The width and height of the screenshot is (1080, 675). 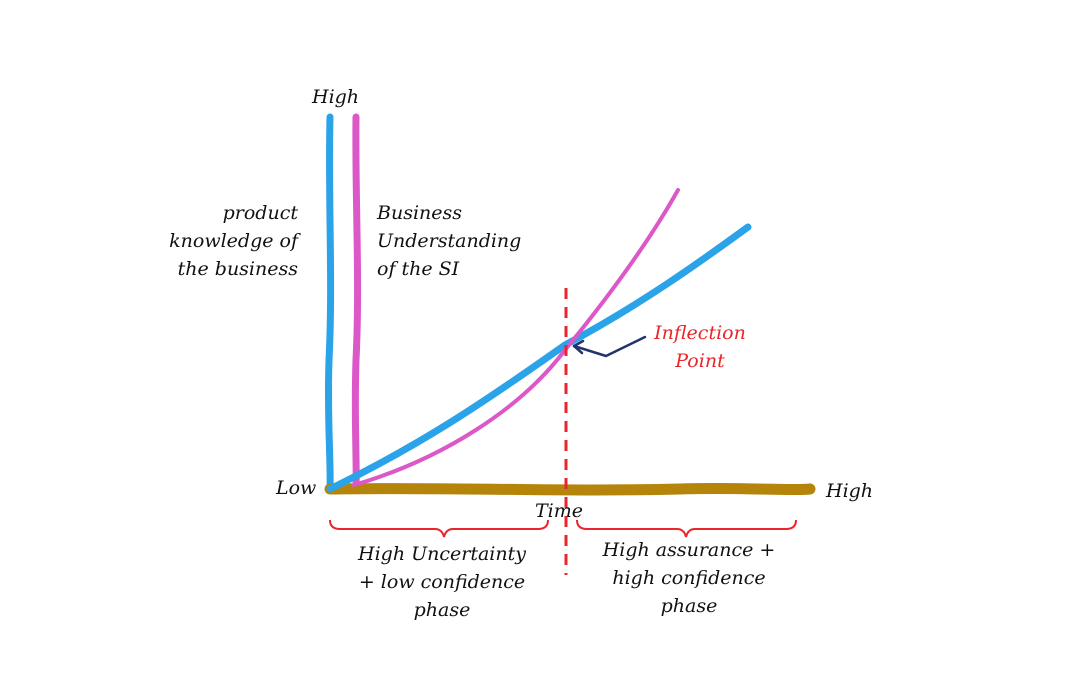 What do you see at coordinates (442, 582) in the screenshot?
I see `left-phase-label: High Uncertainty + low confidence phase` at bounding box center [442, 582].